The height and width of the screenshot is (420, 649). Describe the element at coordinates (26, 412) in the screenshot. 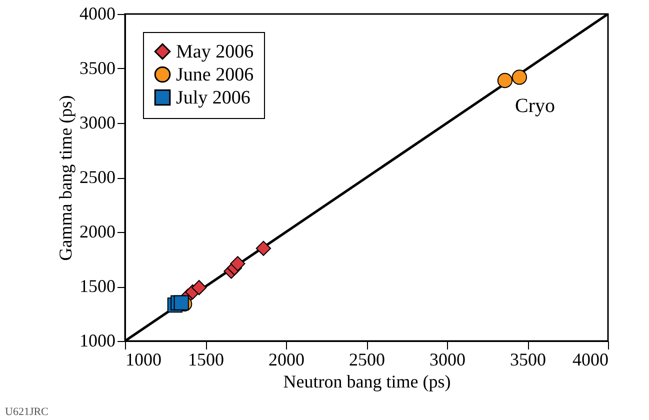

I see `text: U621JRC` at that location.